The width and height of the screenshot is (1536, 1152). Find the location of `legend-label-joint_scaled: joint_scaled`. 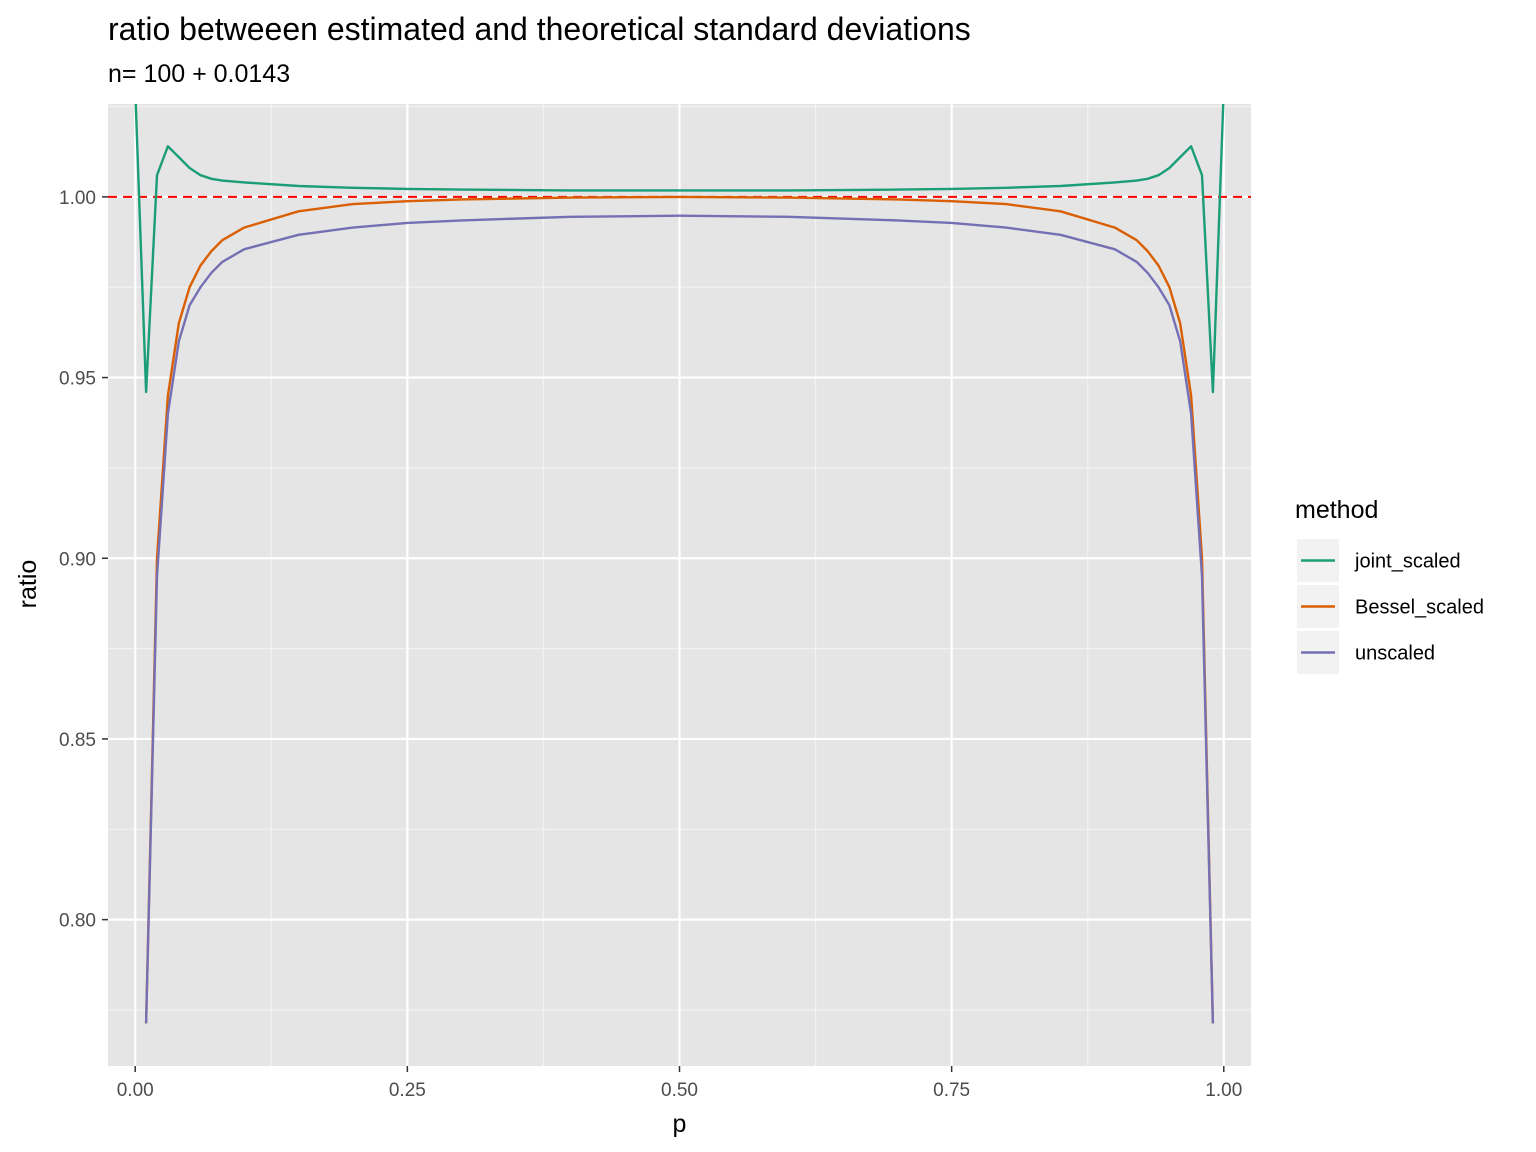

legend-label-joint_scaled: joint_scaled is located at coordinates (1407, 562).